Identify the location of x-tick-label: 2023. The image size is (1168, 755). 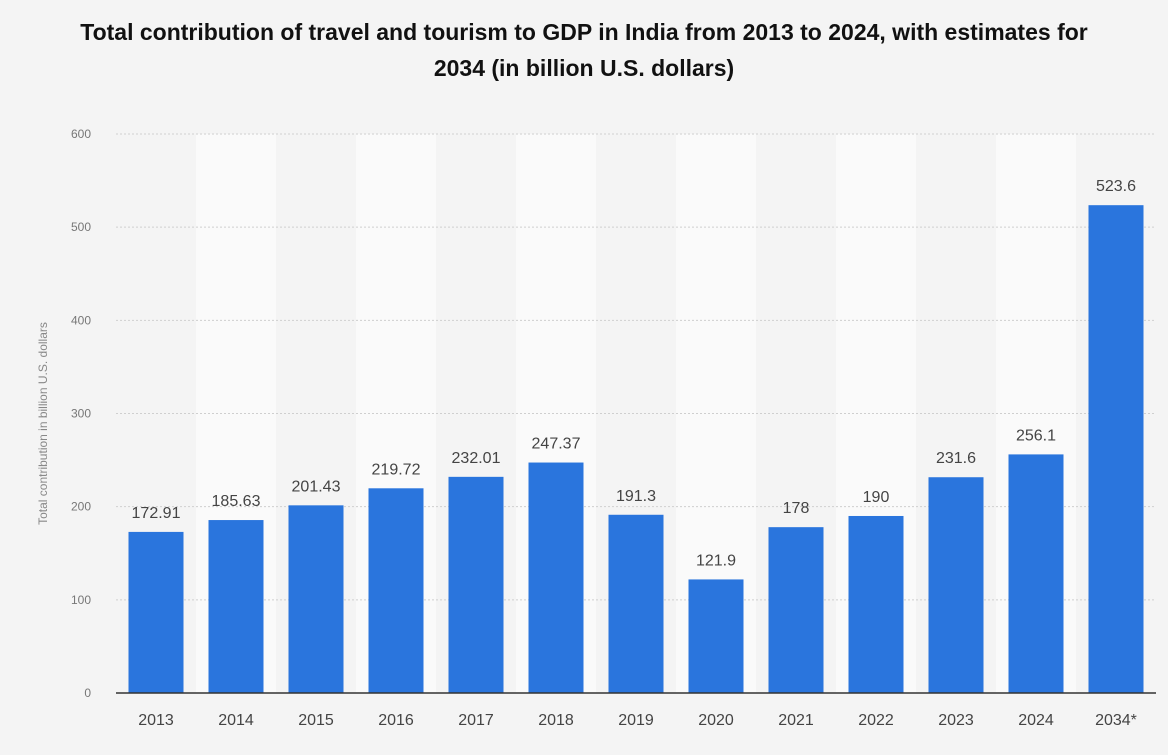
(956, 720).